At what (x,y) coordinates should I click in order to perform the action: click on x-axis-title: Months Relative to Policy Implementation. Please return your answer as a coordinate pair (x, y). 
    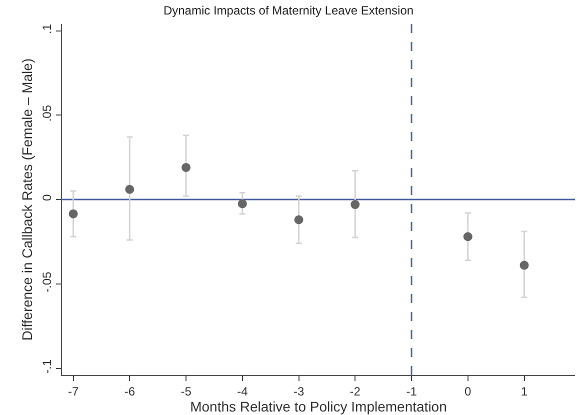
    Looking at the image, I should click on (318, 406).